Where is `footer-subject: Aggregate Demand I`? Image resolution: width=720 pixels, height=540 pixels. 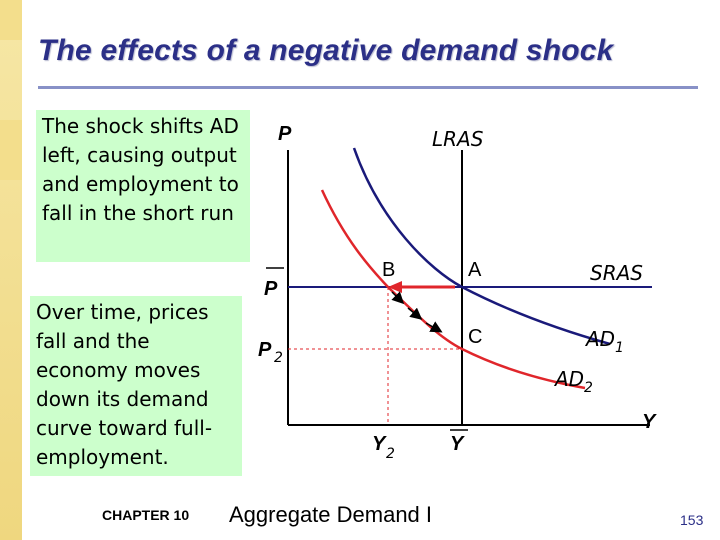 footer-subject: Aggregate Demand I is located at coordinates (331, 514).